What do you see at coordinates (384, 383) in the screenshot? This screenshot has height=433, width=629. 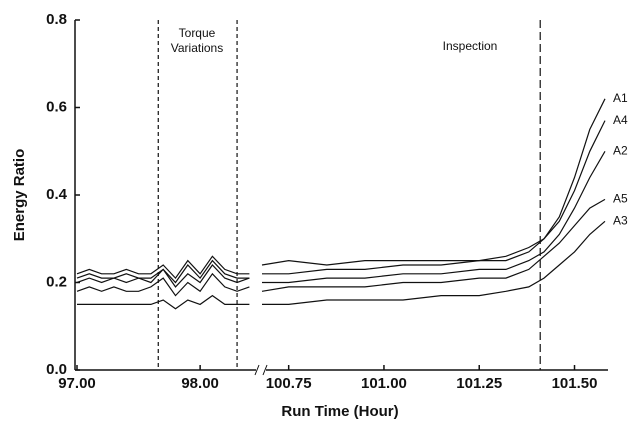 I see `x-tick-label: 101.00` at bounding box center [384, 383].